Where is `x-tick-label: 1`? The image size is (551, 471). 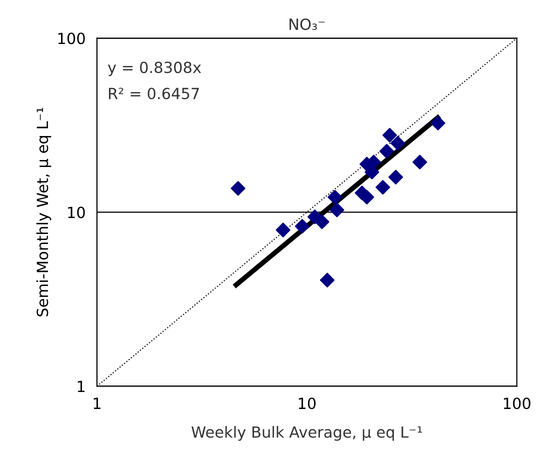
x-tick-label: 1 is located at coordinates (97, 403).